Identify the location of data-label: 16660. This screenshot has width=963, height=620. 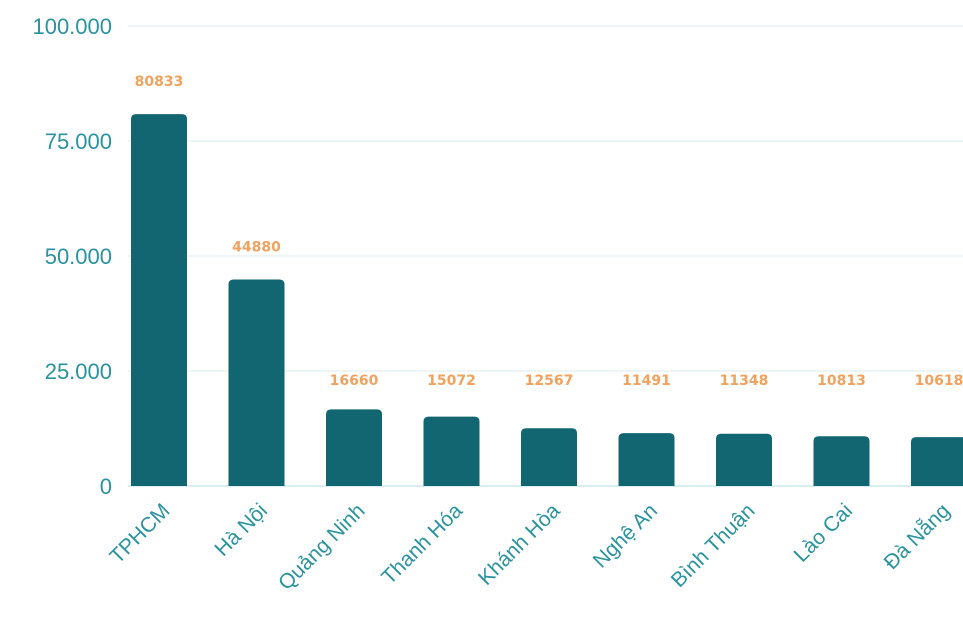
(354, 381).